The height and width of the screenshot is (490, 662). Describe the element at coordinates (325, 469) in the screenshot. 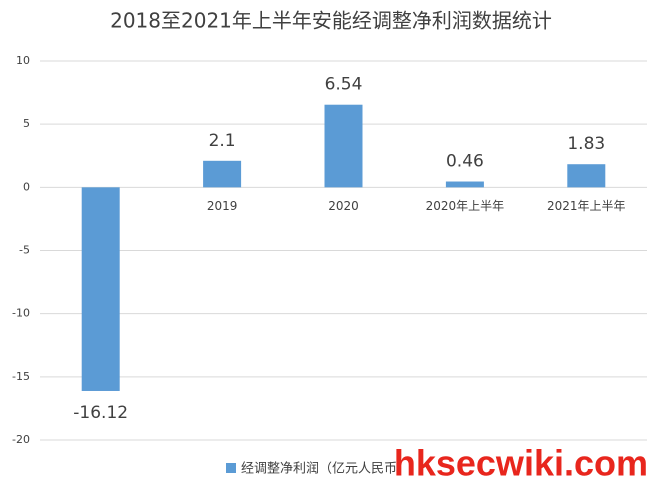

I see `legend-label: 经调整净利润（亿元人民币）` at that location.